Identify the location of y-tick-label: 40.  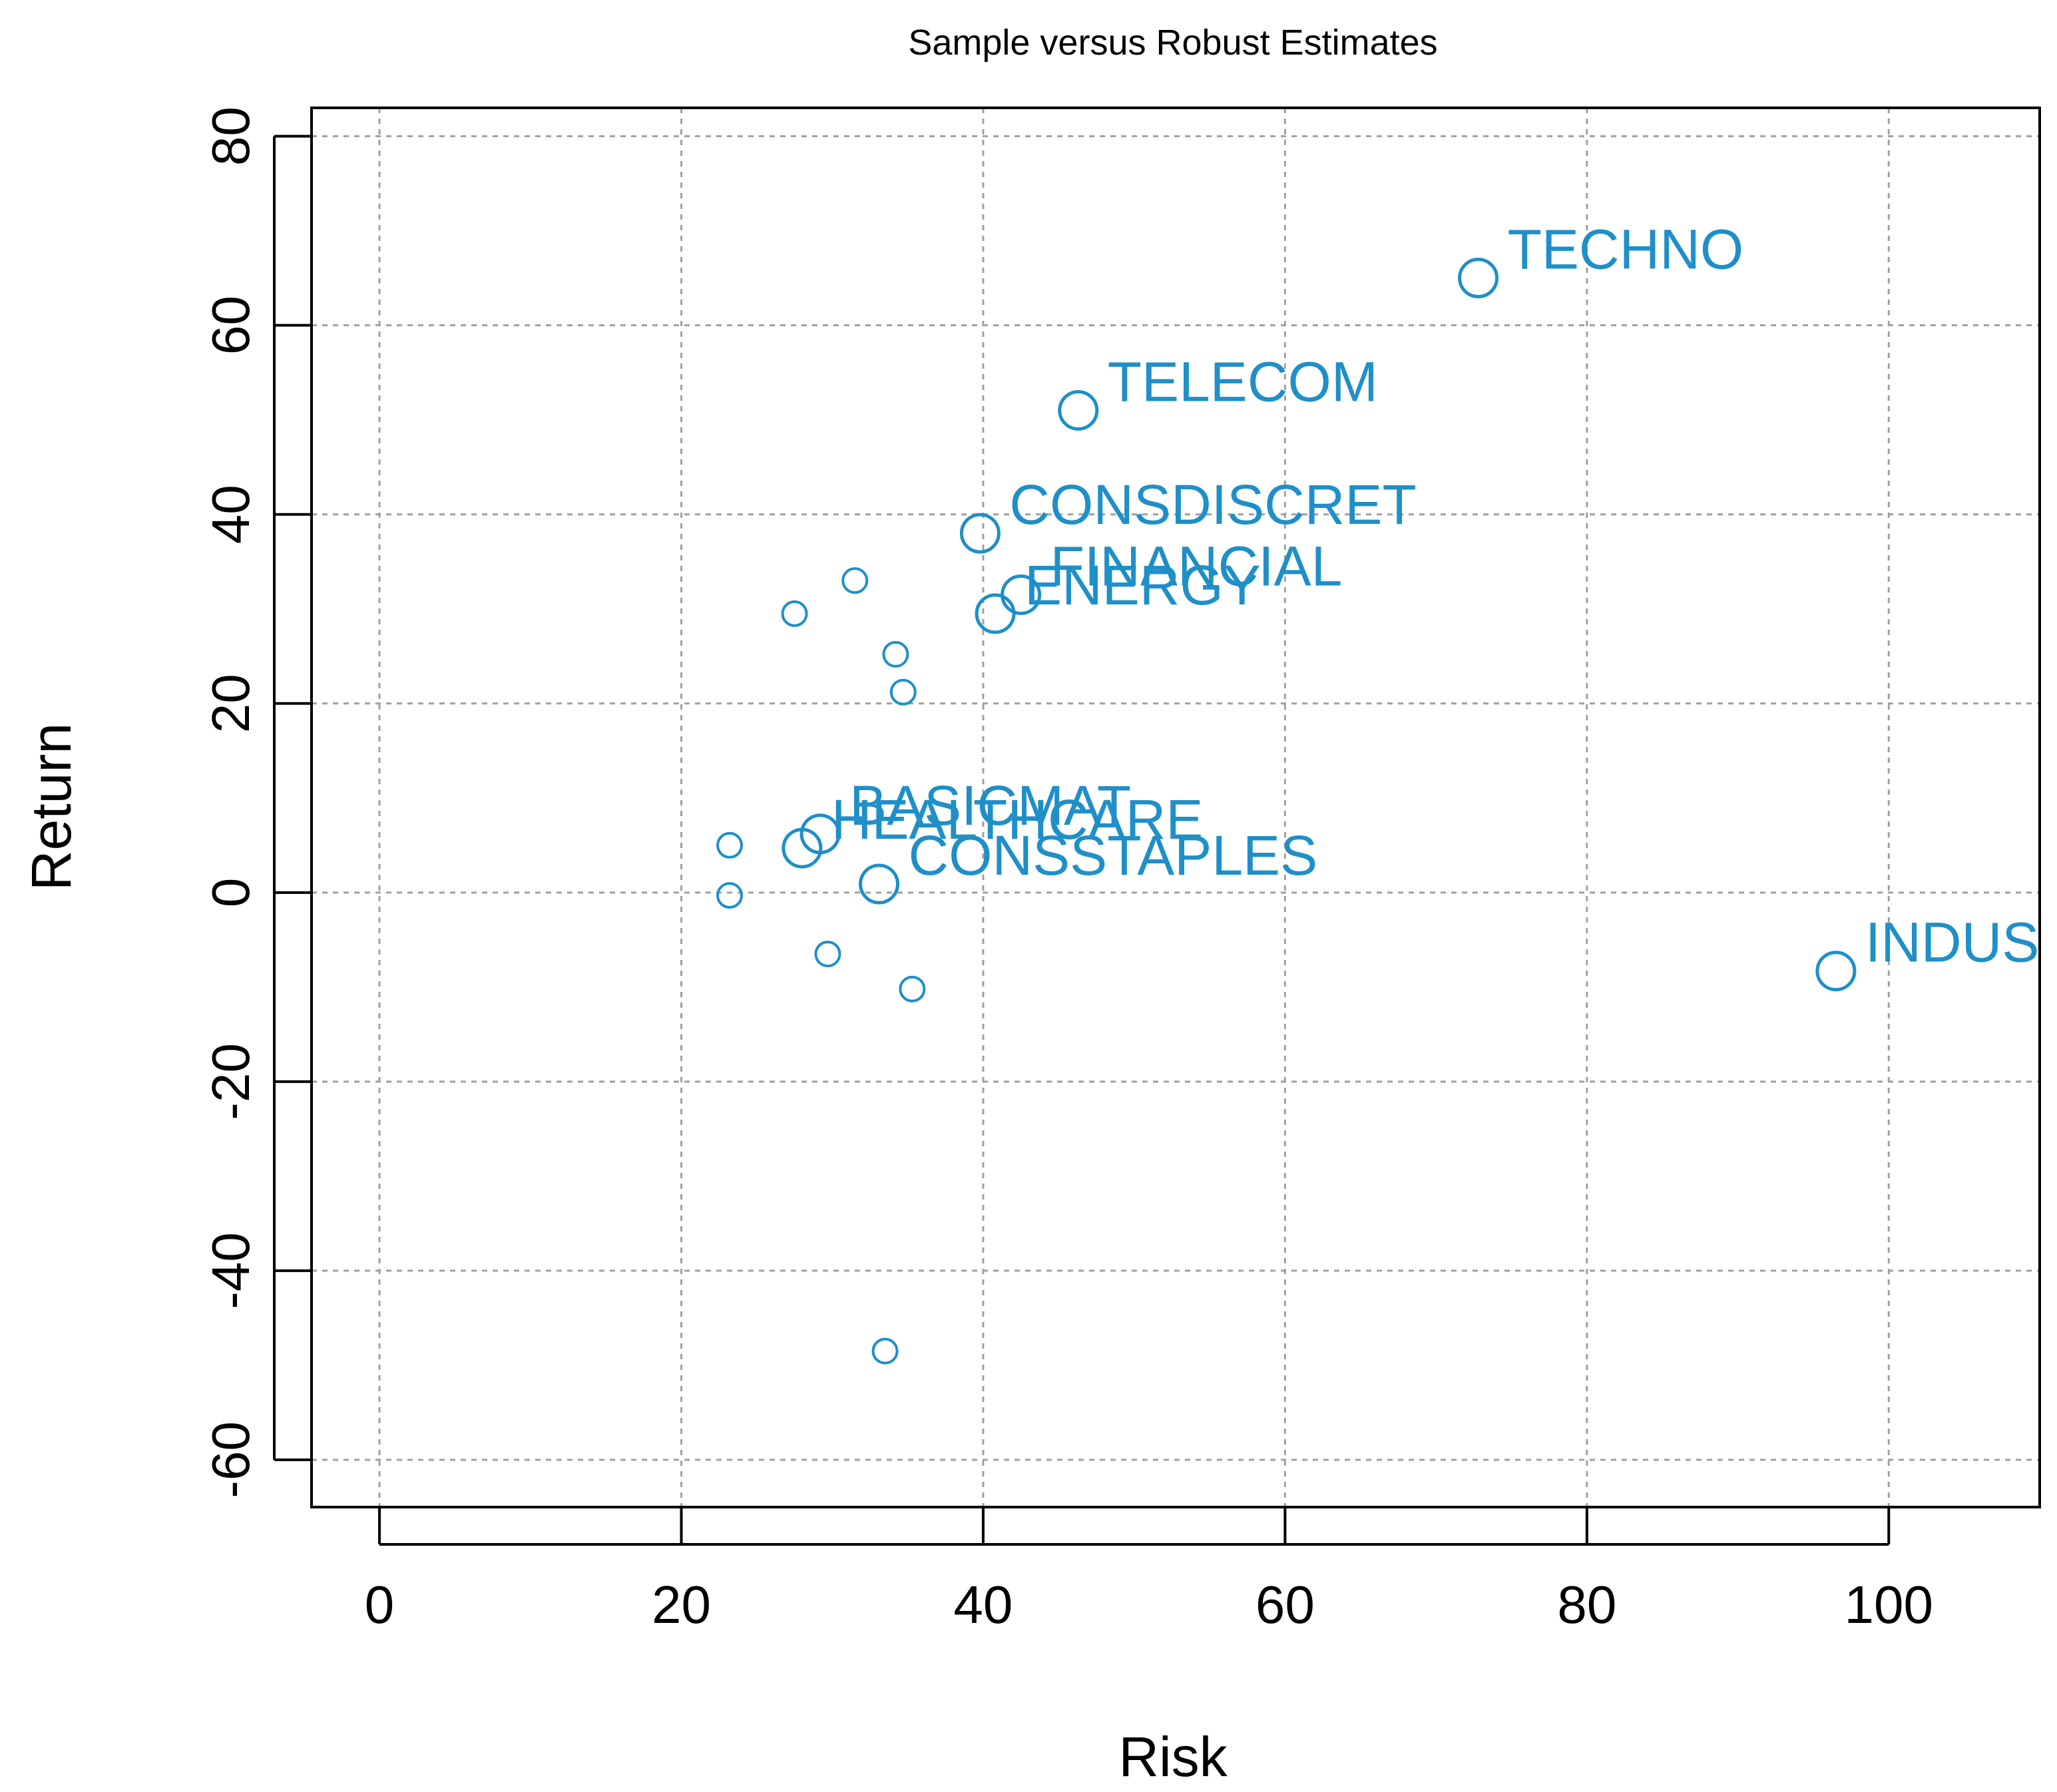
(230, 514).